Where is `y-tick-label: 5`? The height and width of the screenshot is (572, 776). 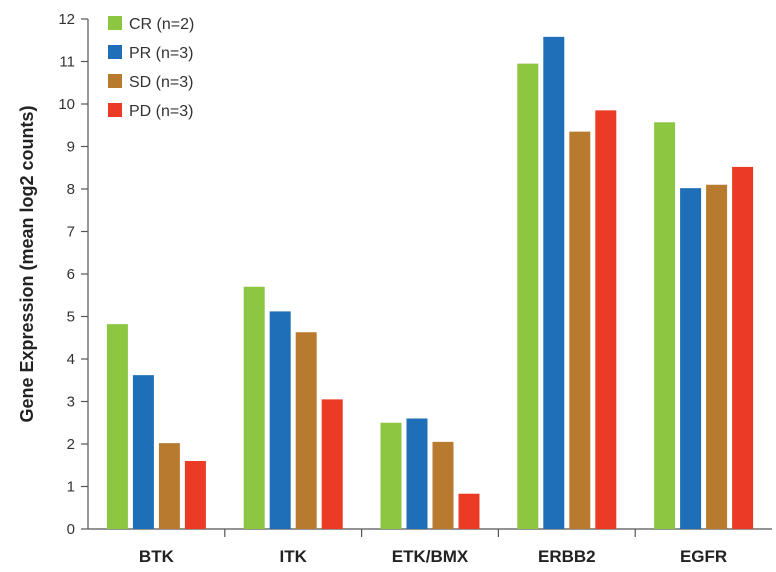
y-tick-label: 5 is located at coordinates (71, 317).